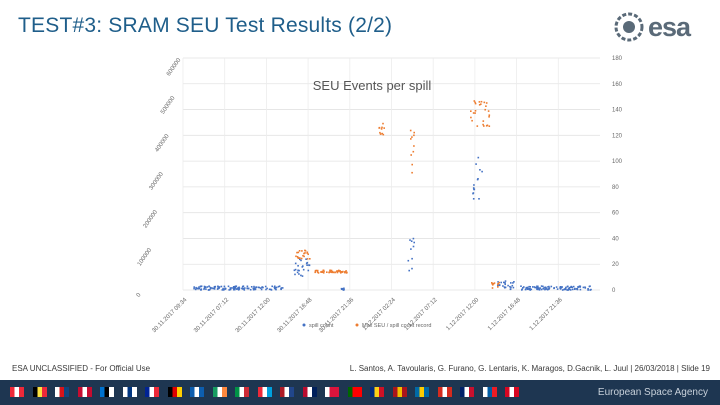 The image size is (720, 405). I want to click on flag-portugal-icon, so click(354, 392).